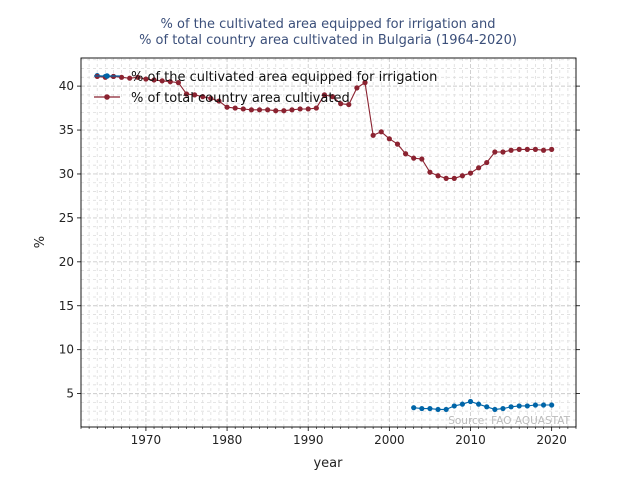 The width and height of the screenshot is (640, 480). Describe the element at coordinates (70, 394) in the screenshot. I see `y-tick-label: 5` at that location.